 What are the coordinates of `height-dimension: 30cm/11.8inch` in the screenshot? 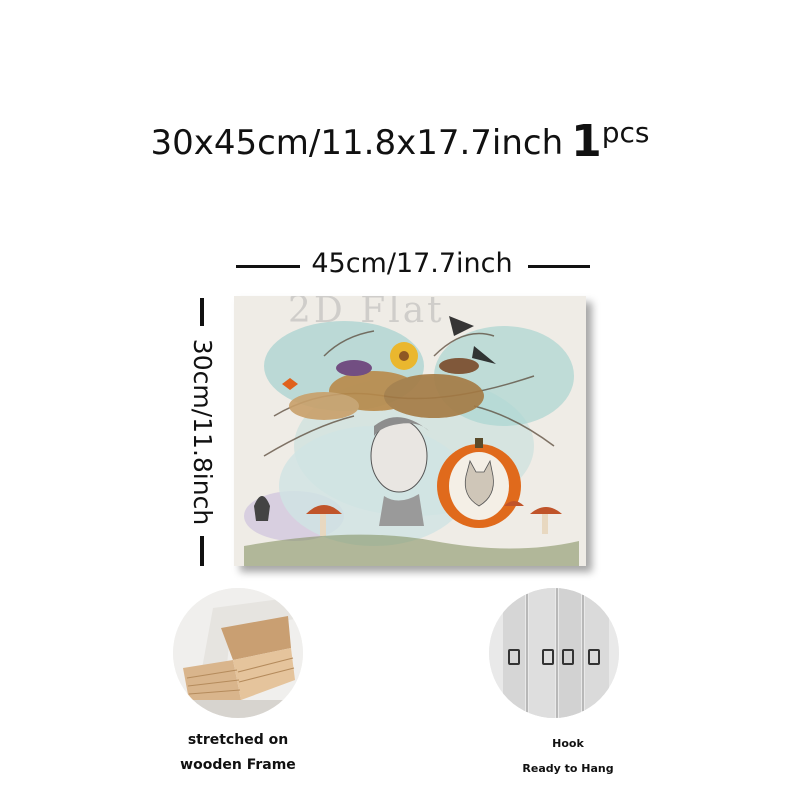 It's located at (202, 432).